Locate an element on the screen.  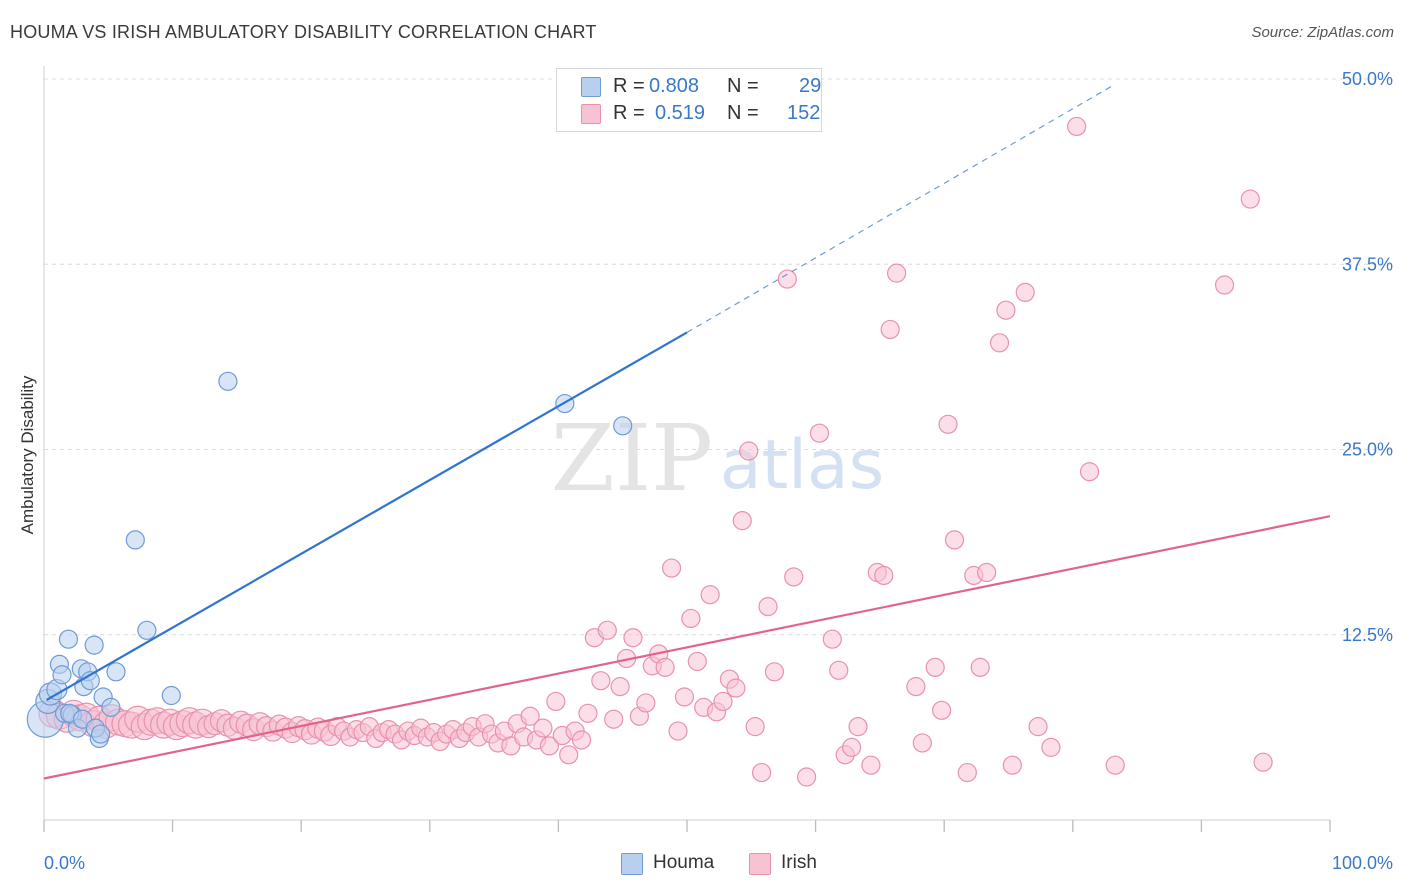
houma-legend-swatch is located at coordinates (632, 864).